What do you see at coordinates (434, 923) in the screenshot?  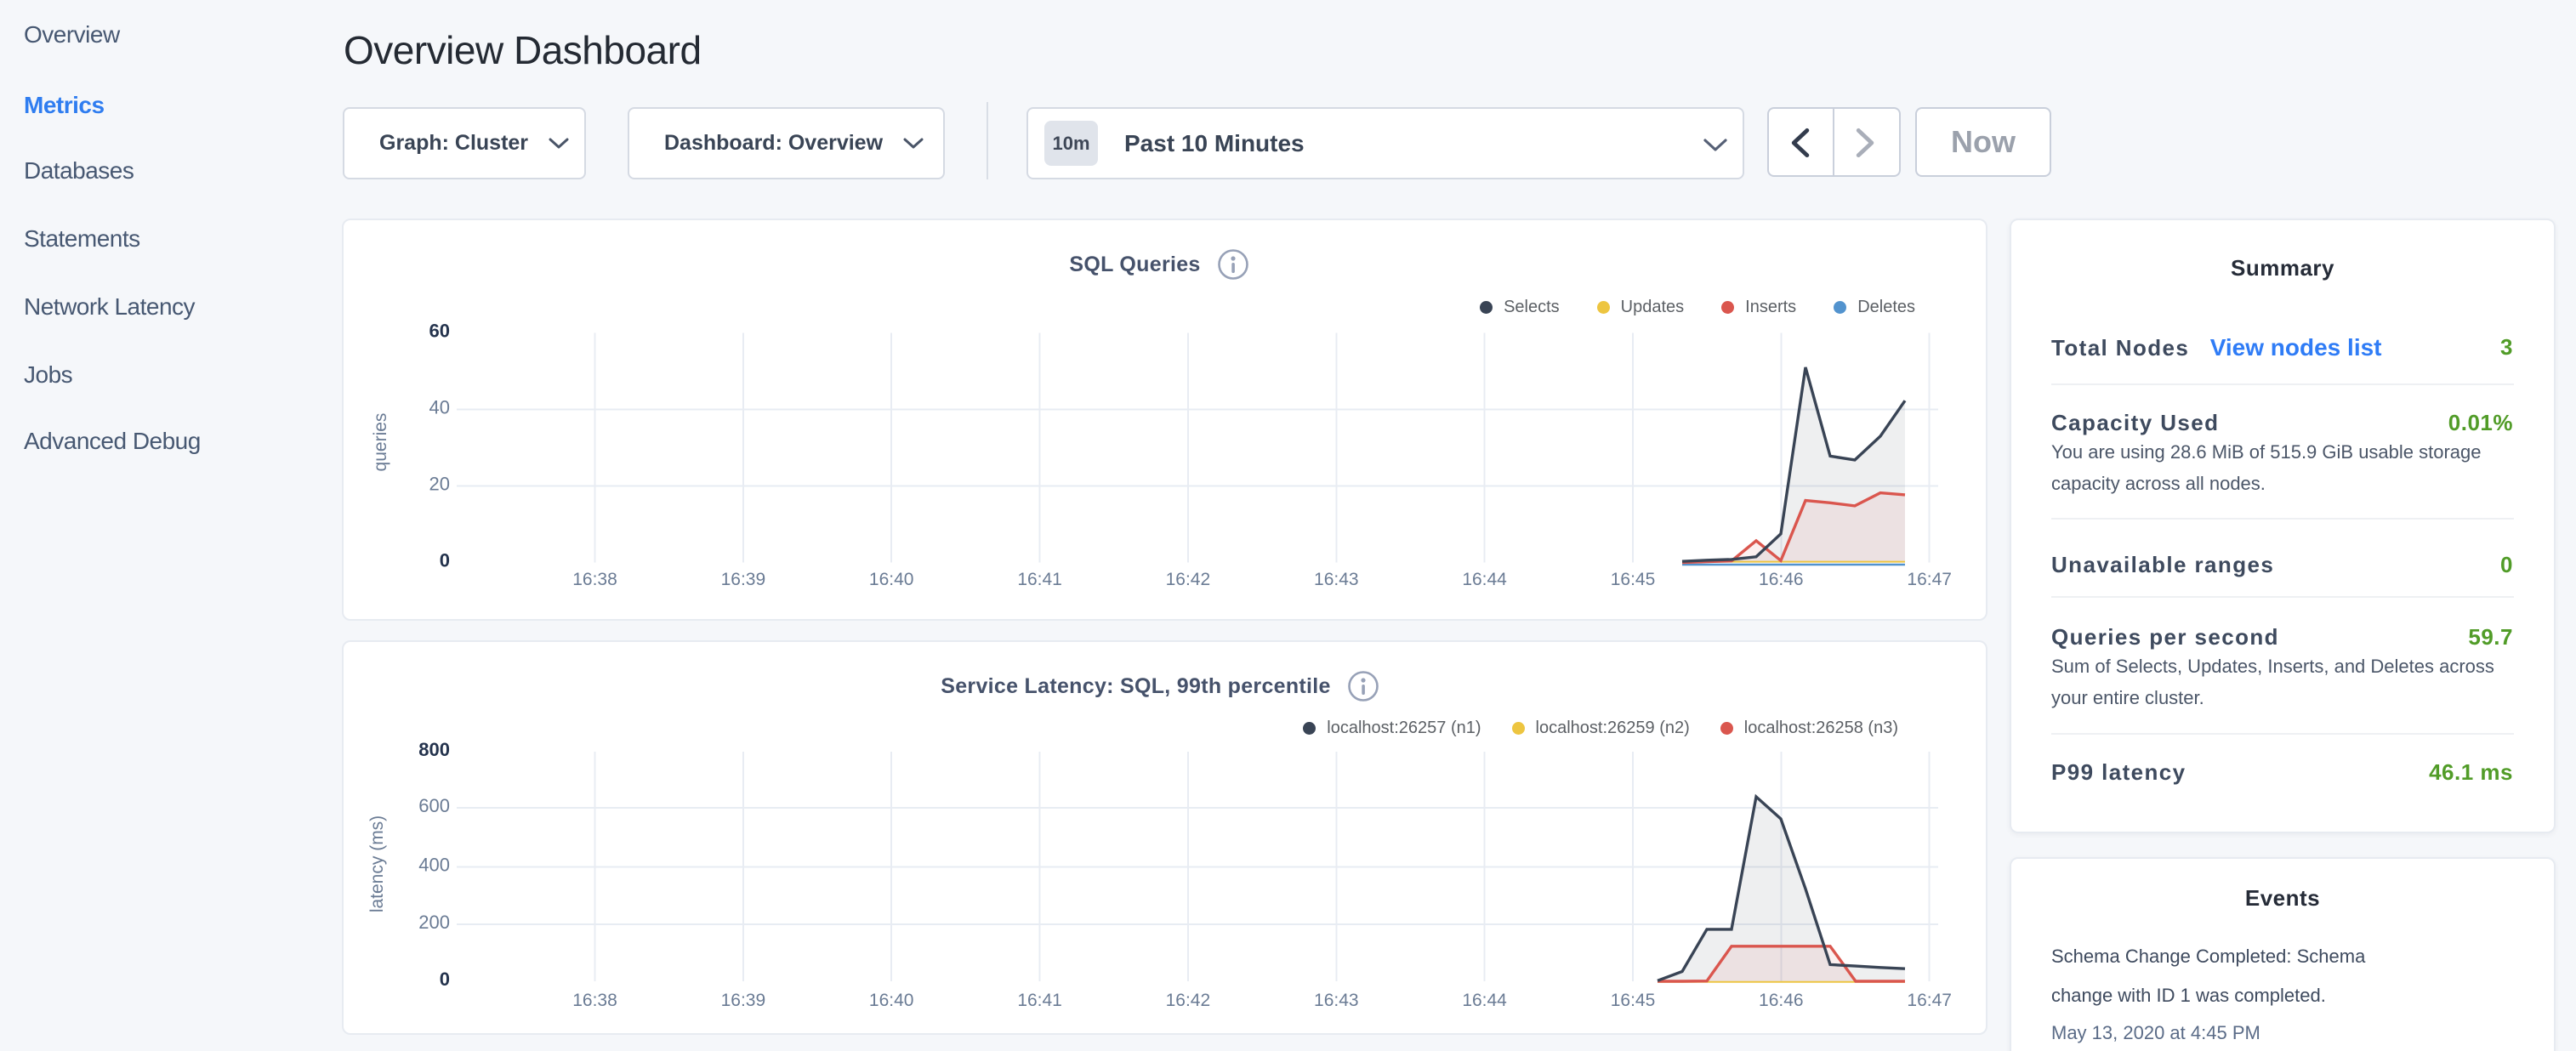 I see `svg-text: 200` at bounding box center [434, 923].